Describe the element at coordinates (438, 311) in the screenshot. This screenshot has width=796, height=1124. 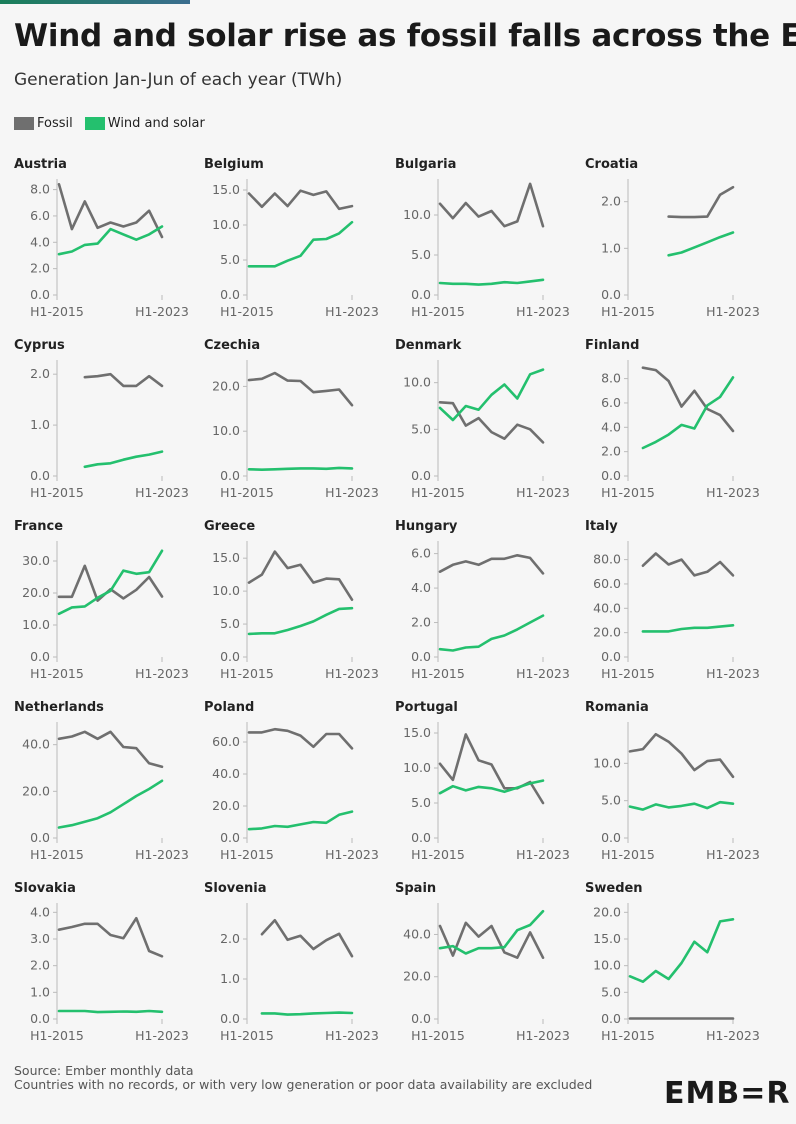
I see `x-tick-label-start-bulgaria: H1-2015` at that location.